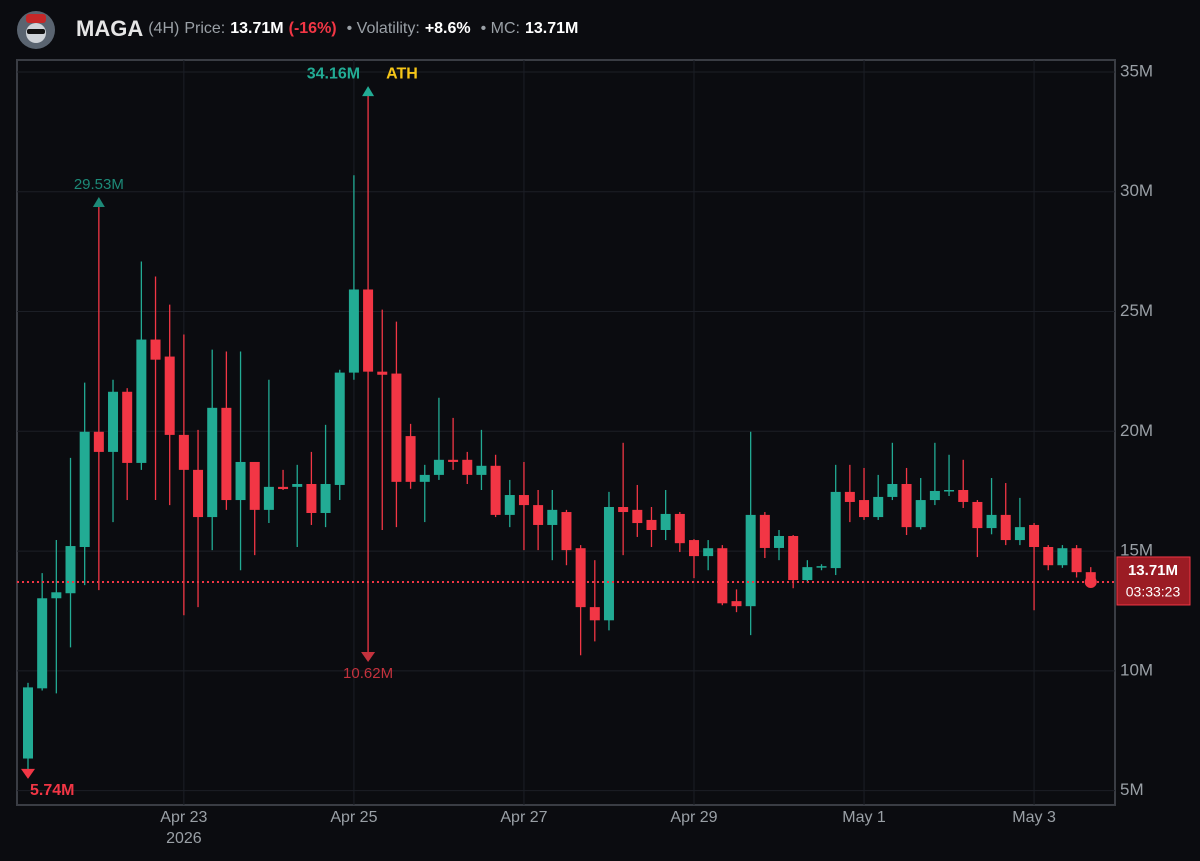 The height and width of the screenshot is (861, 1200). Describe the element at coordinates (36, 30) in the screenshot. I see `token-icon` at that location.